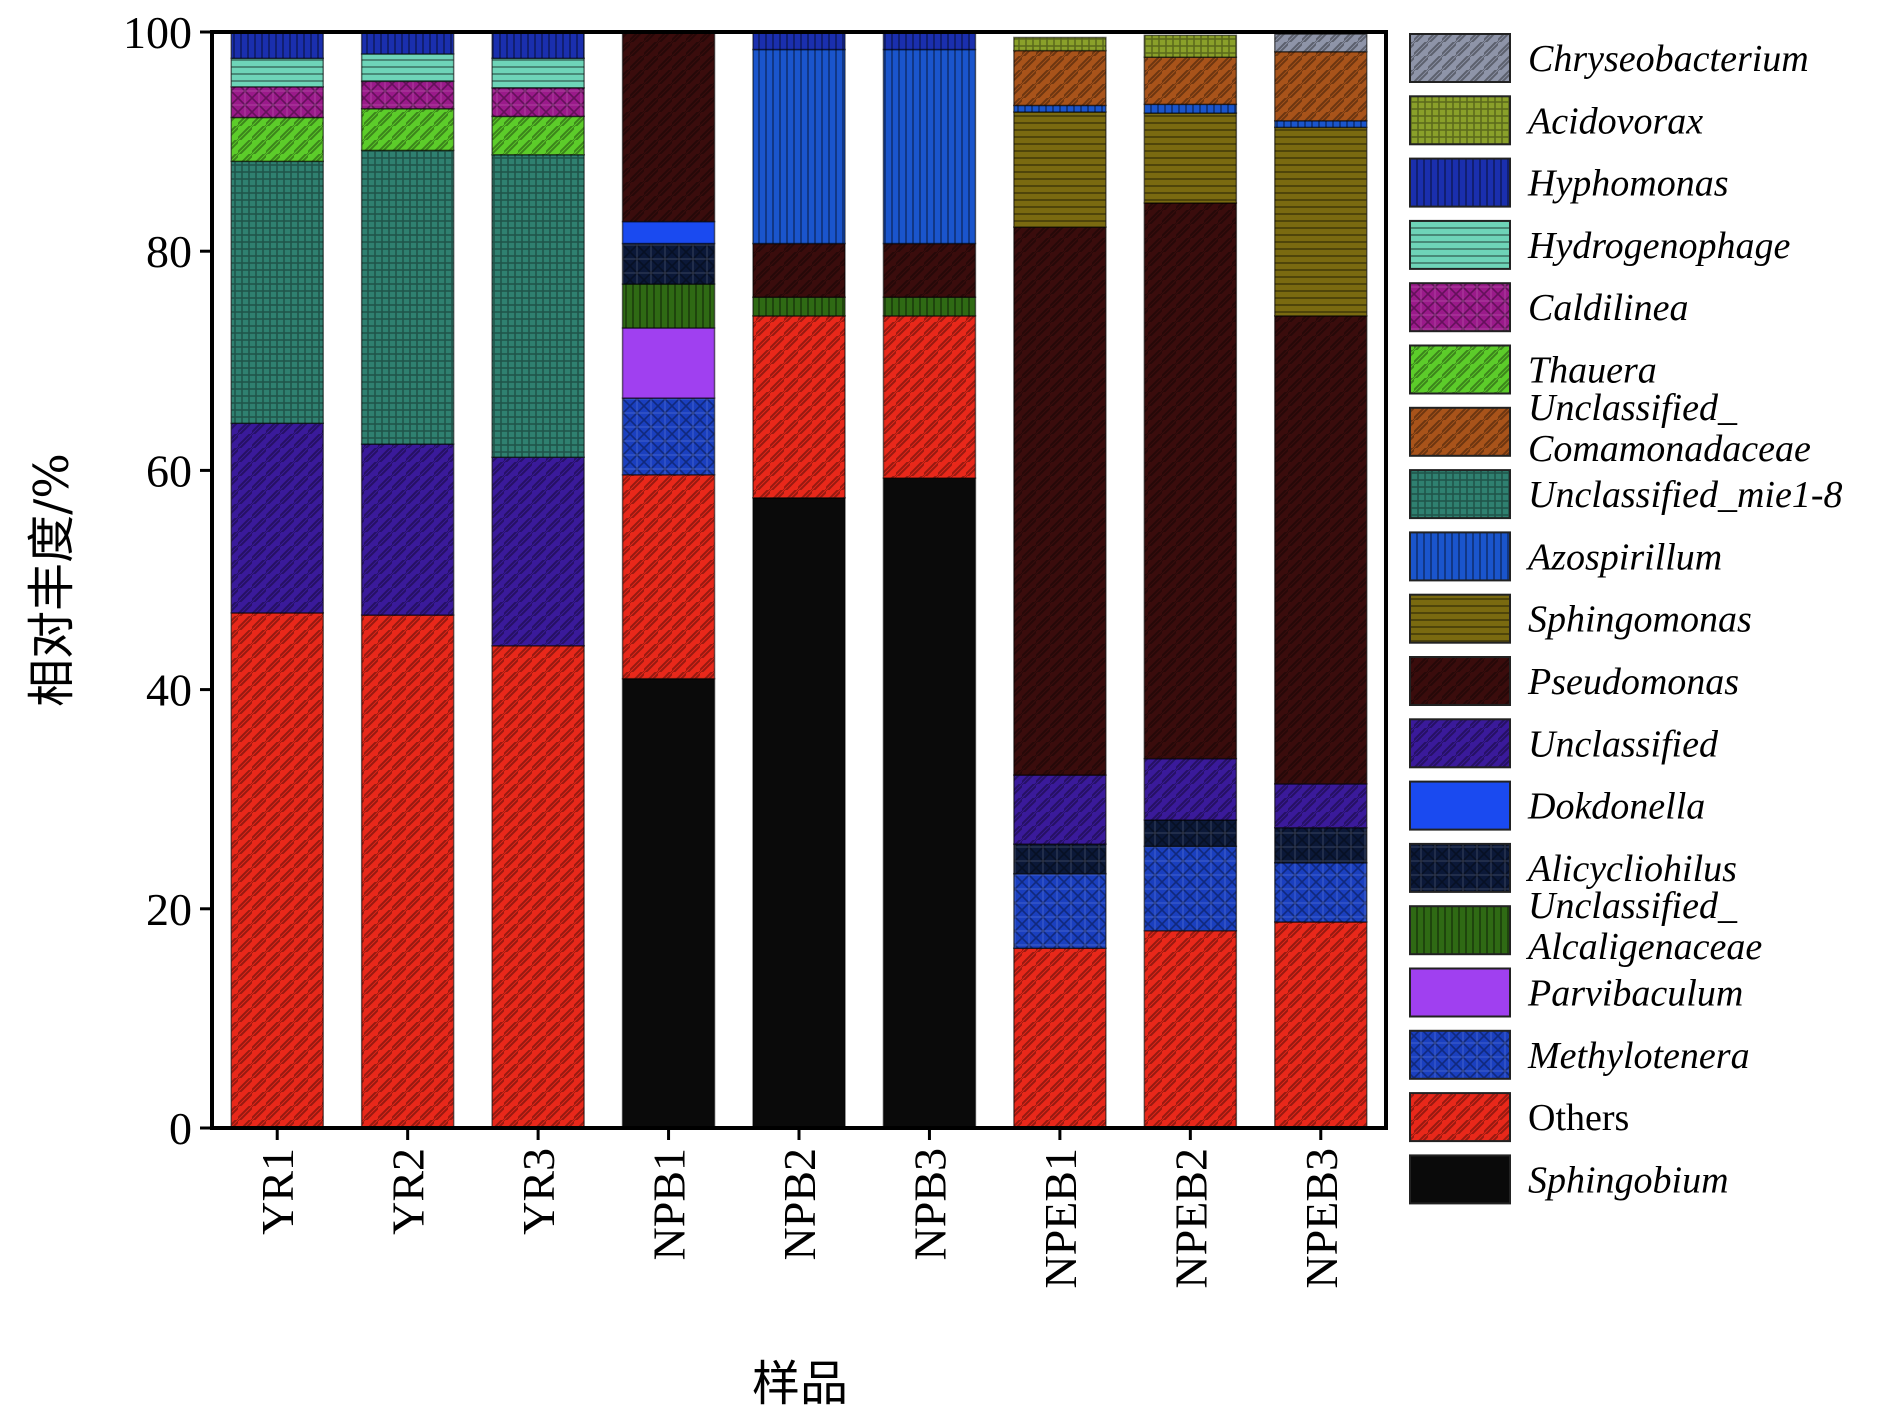 This screenshot has width=1890, height=1413. Describe the element at coordinates (169, 690) in the screenshot. I see `y-tick-label-40: 40` at that location.